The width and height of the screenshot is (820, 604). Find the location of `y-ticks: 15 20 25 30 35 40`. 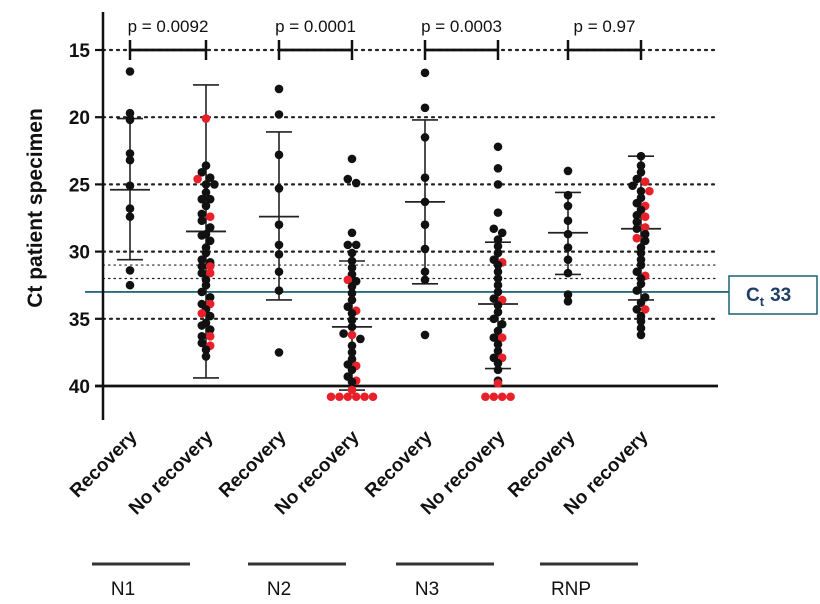

y-ticks: 15 20 25 30 35 40 is located at coordinates (86, 219).